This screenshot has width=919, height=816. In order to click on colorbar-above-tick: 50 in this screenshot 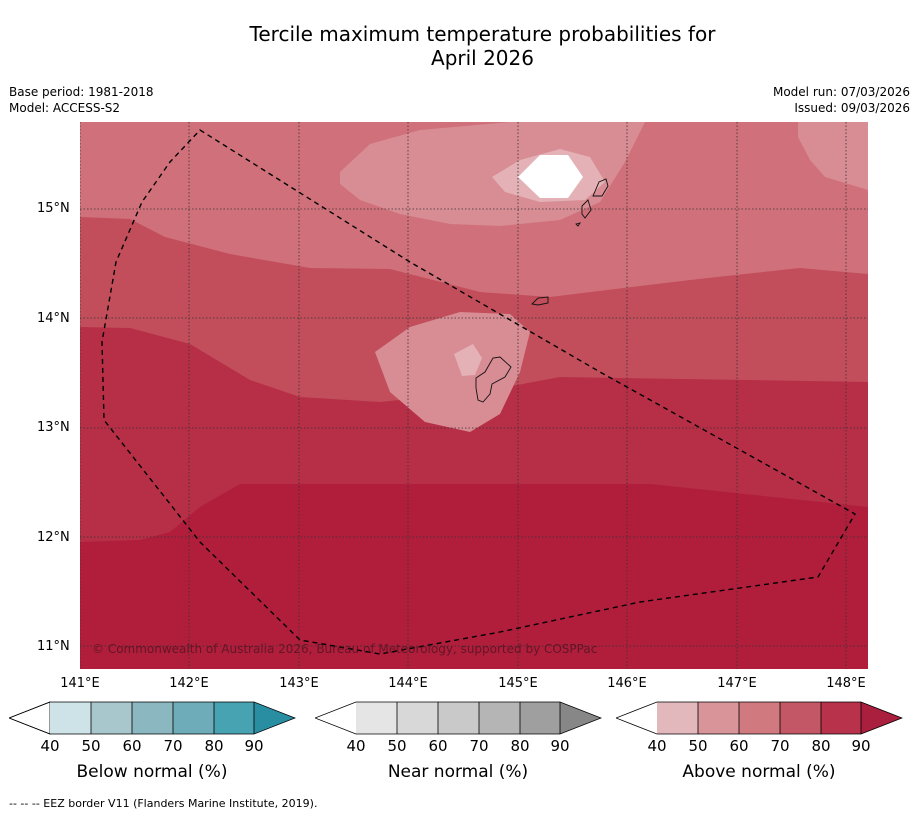, I will do `click(698, 746)`.